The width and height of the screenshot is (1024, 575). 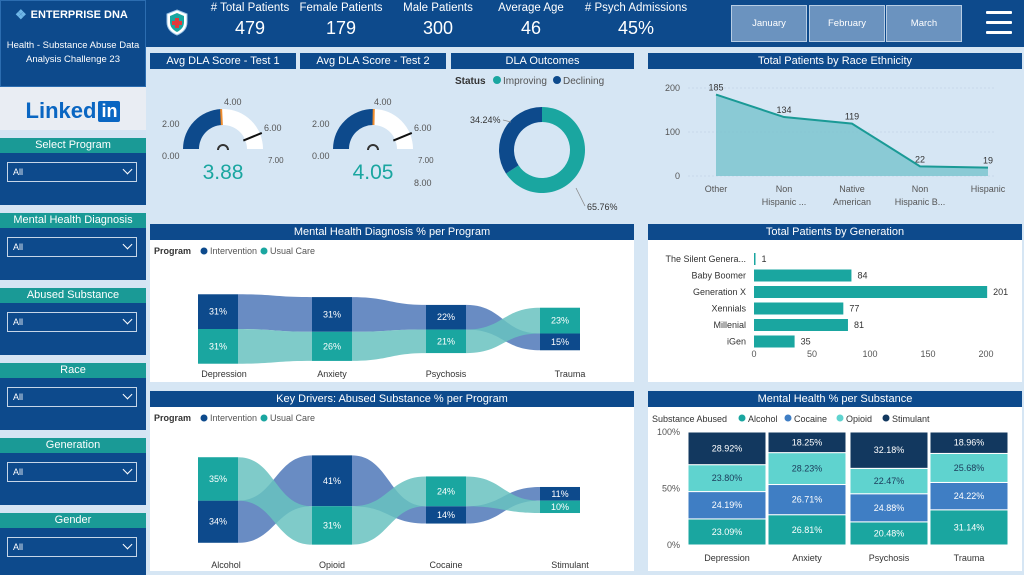 I want to click on donut-slice-declining, so click(x=520, y=140).